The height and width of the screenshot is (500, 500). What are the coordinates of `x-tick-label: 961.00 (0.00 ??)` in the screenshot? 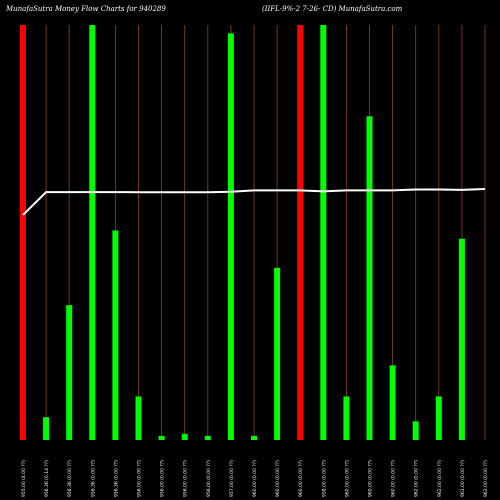 It's located at (463, 478).